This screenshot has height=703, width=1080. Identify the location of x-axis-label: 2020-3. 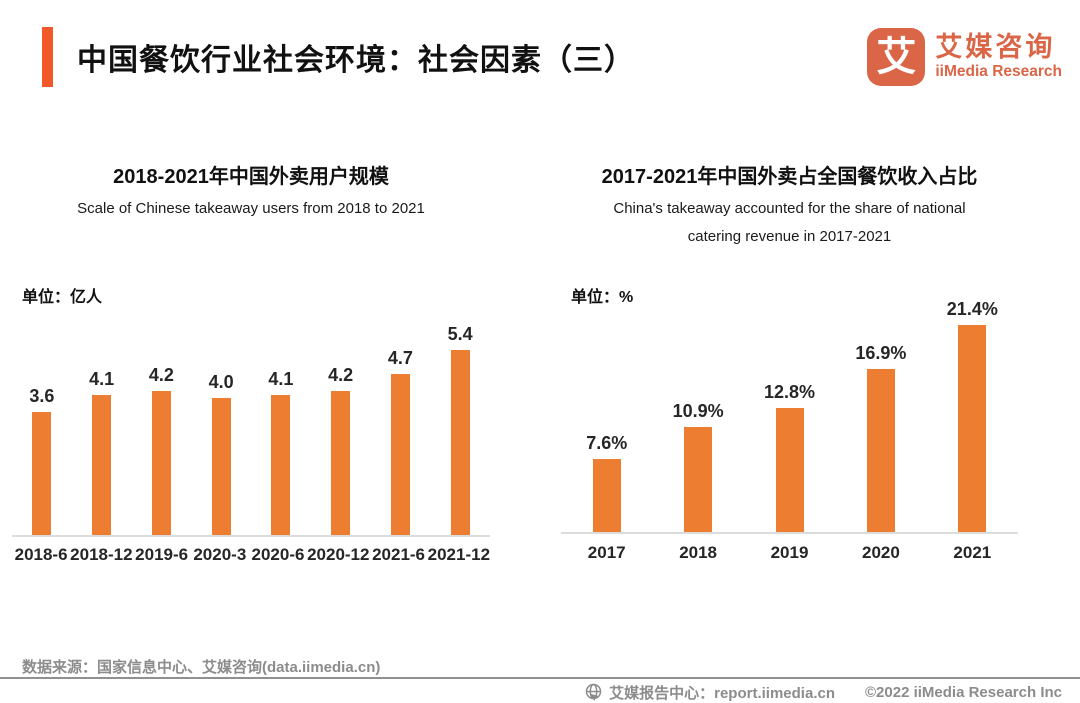
(220, 554).